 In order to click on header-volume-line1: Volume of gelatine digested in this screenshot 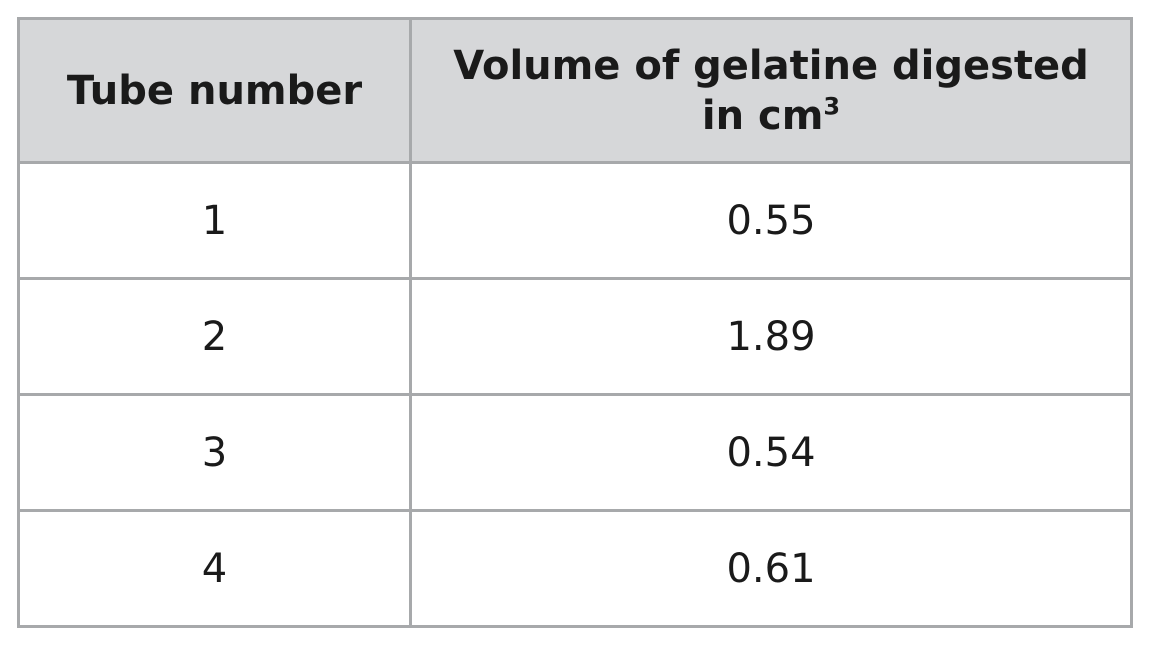, I will do `click(771, 65)`.